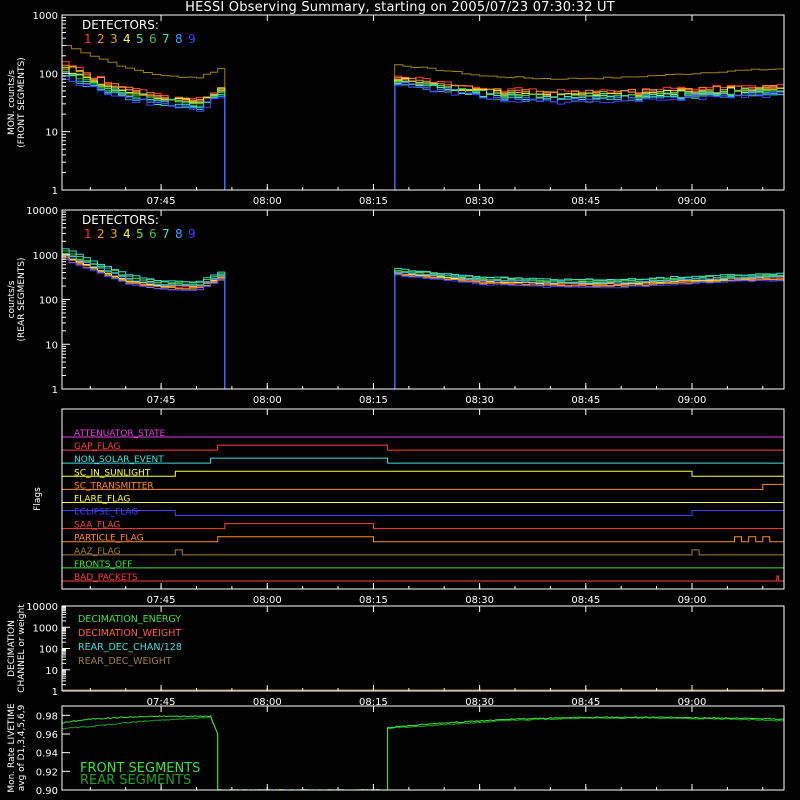  What do you see at coordinates (45, 16) in the screenshot?
I see `front-ytick-label: 1000` at bounding box center [45, 16].